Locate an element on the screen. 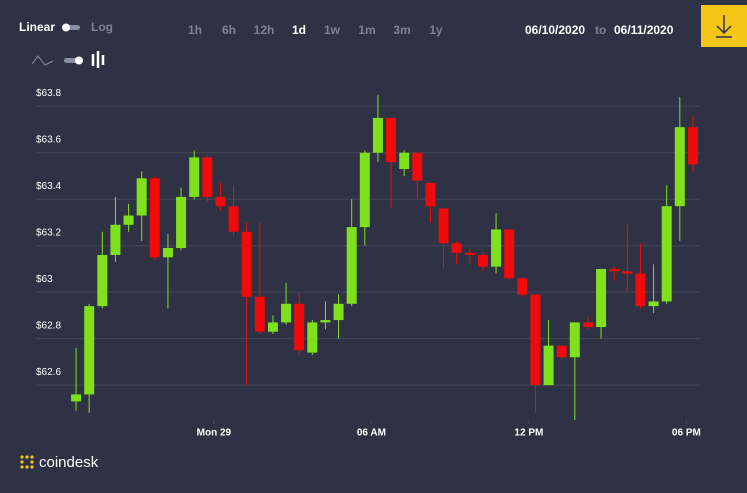 The height and width of the screenshot is (493, 747). date-from: 06/10/2020 is located at coordinates (555, 30).